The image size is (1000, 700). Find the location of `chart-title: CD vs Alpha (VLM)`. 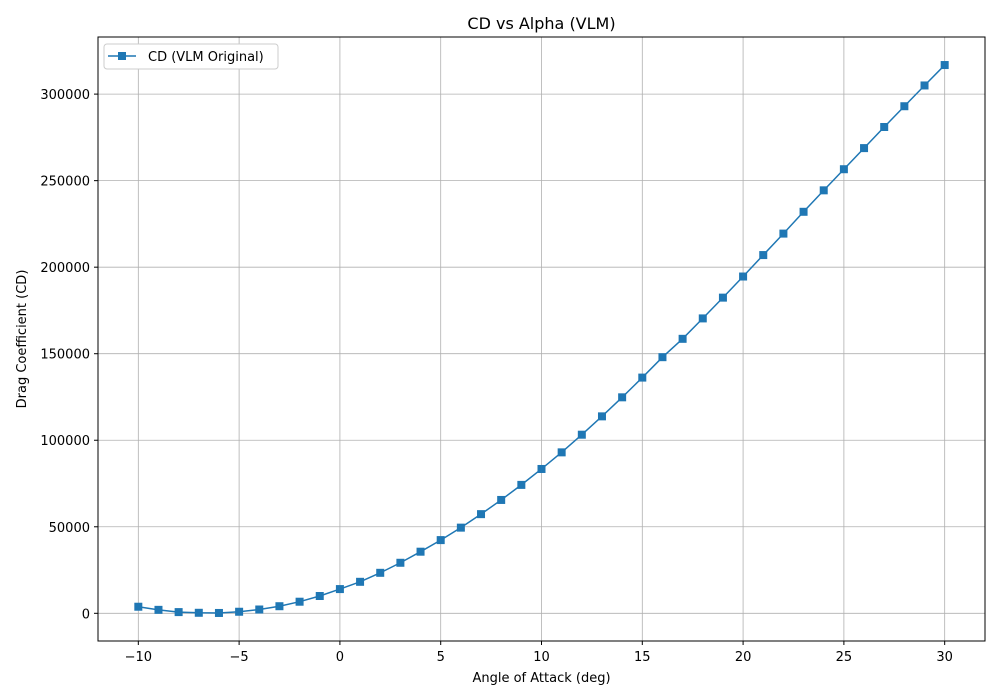

chart-title: CD vs Alpha (VLM) is located at coordinates (541, 23).